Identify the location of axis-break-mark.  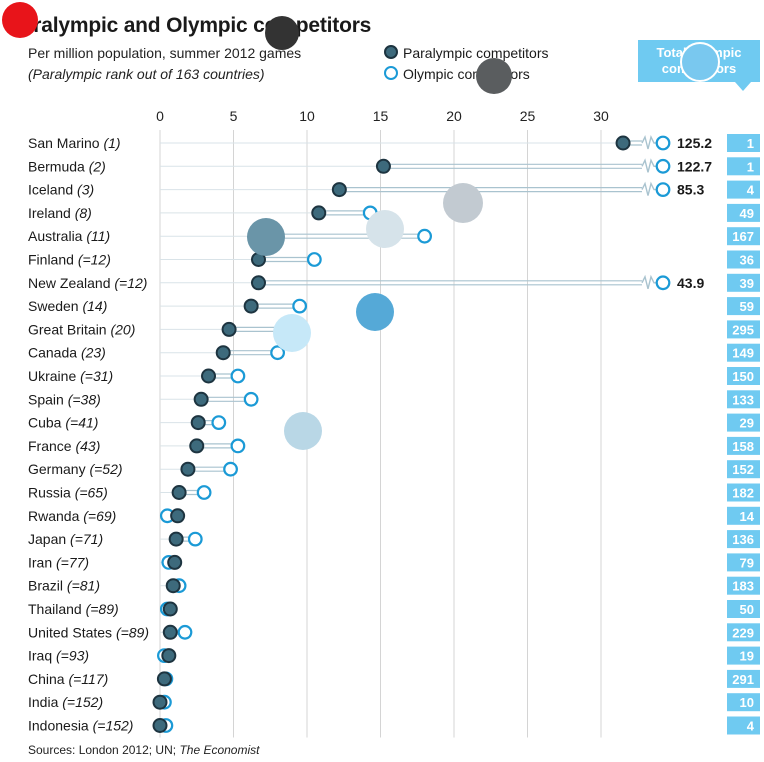
(652, 142).